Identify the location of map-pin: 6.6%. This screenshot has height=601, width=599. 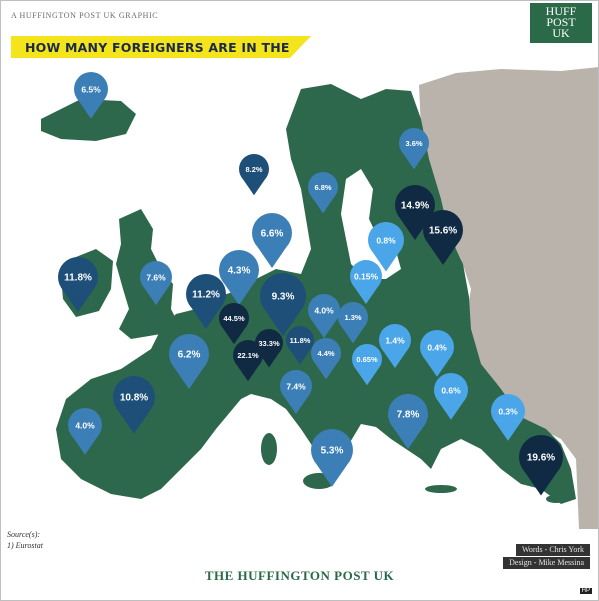
(272, 240).